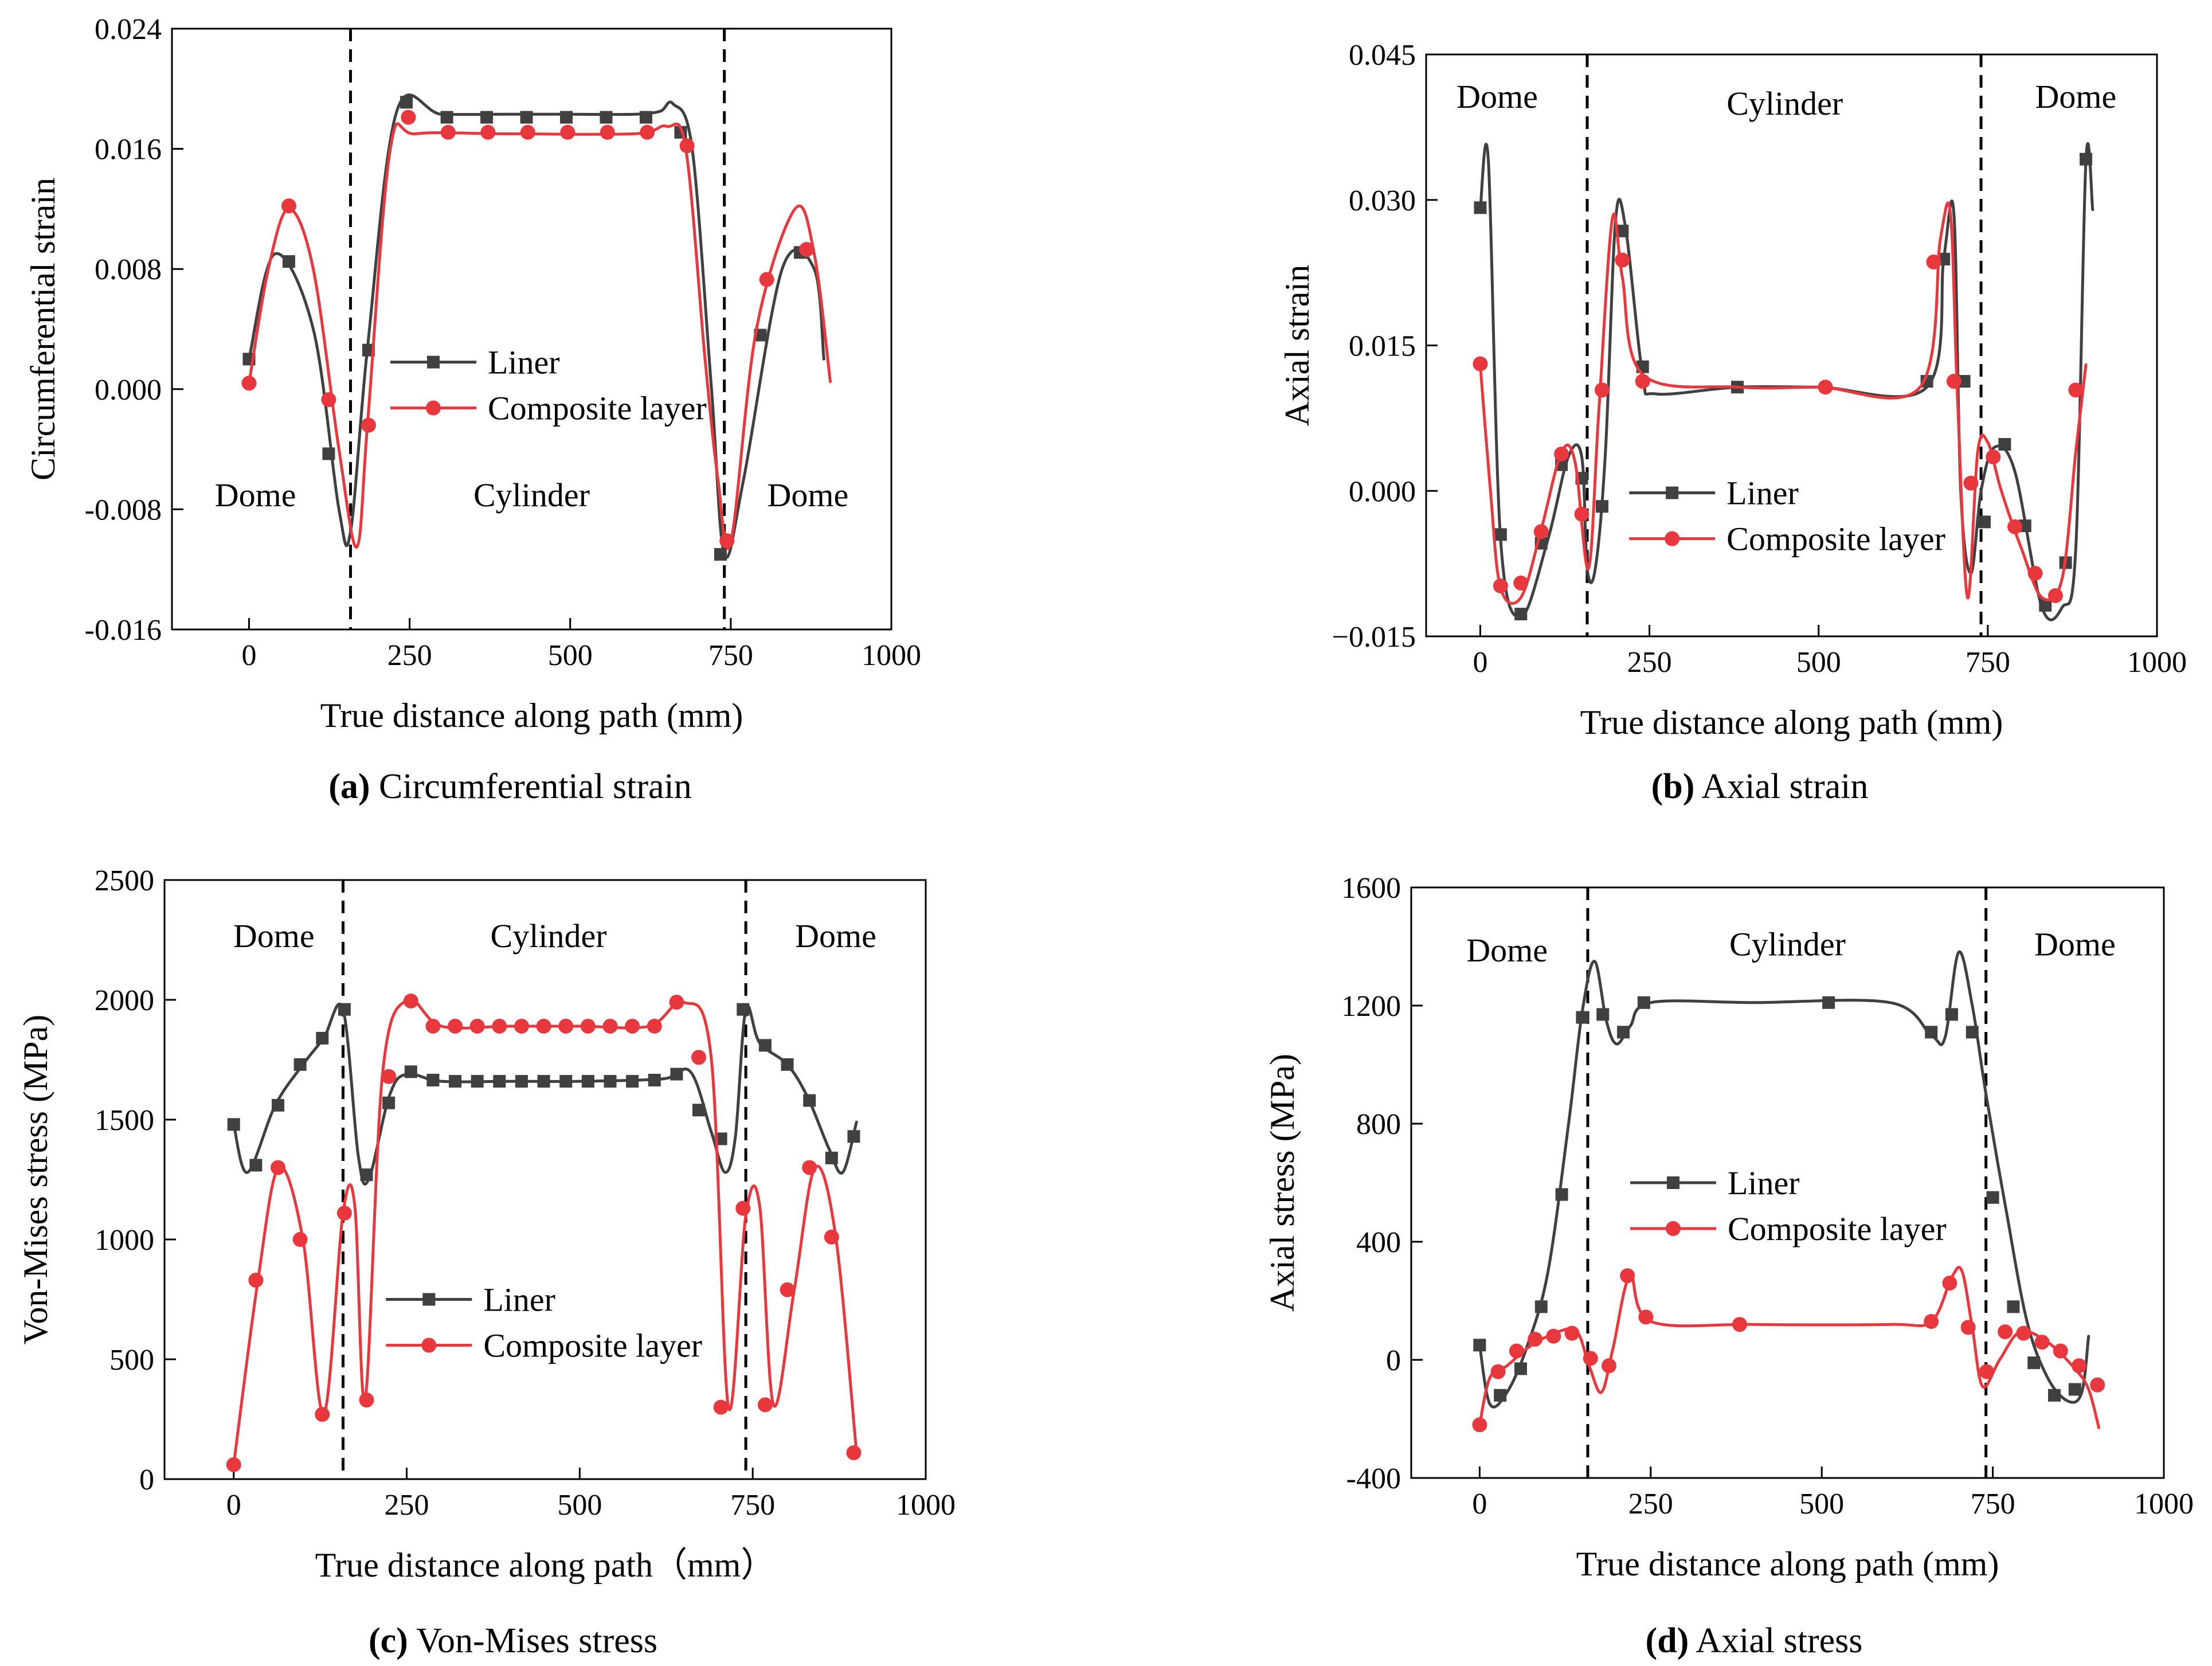  Describe the element at coordinates (524, 362) in the screenshot. I see `legend-label-liner: Liner` at that location.